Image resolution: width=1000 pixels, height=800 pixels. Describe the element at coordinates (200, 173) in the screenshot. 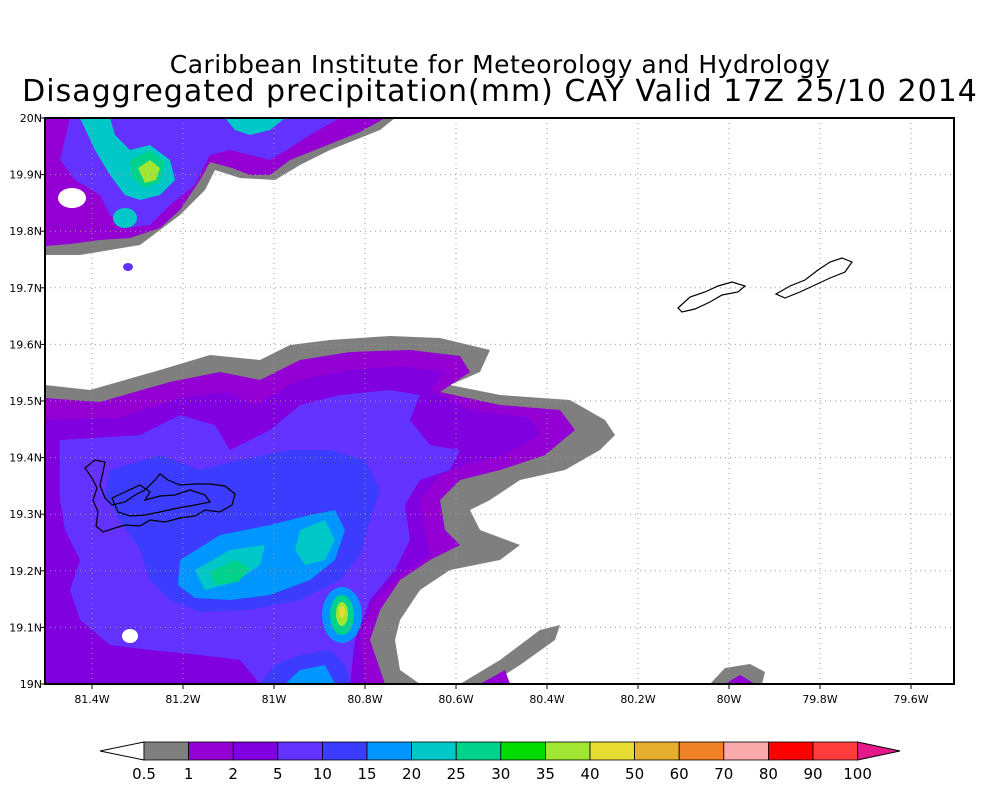

I see `rain-area-north-blue` at that location.